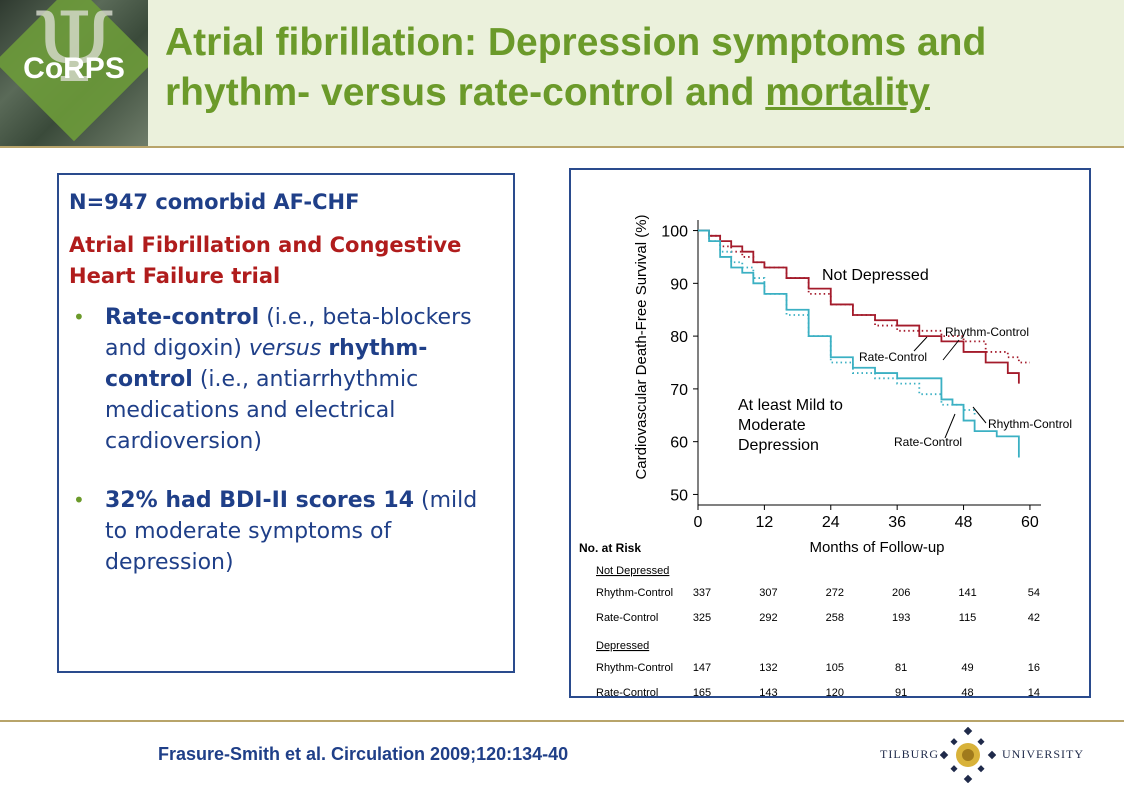 The image size is (1124, 793). What do you see at coordinates (768, 668) in the screenshot?
I see `at-risk-cell: 132` at bounding box center [768, 668].